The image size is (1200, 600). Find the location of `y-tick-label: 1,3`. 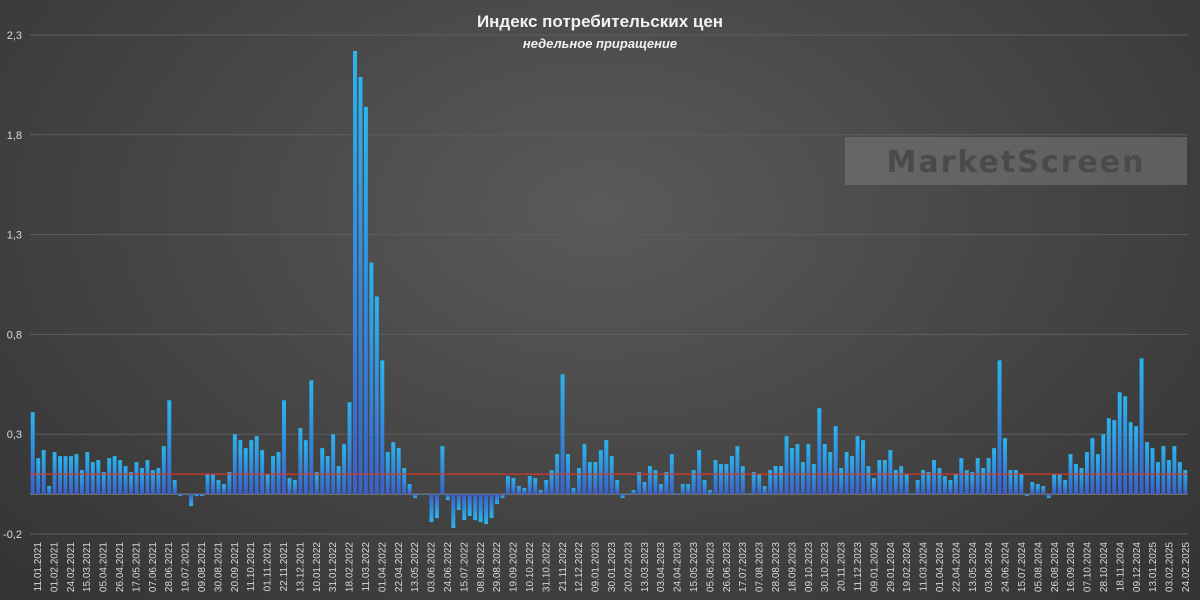

y-tick-label: 1,3 is located at coordinates (14, 236).